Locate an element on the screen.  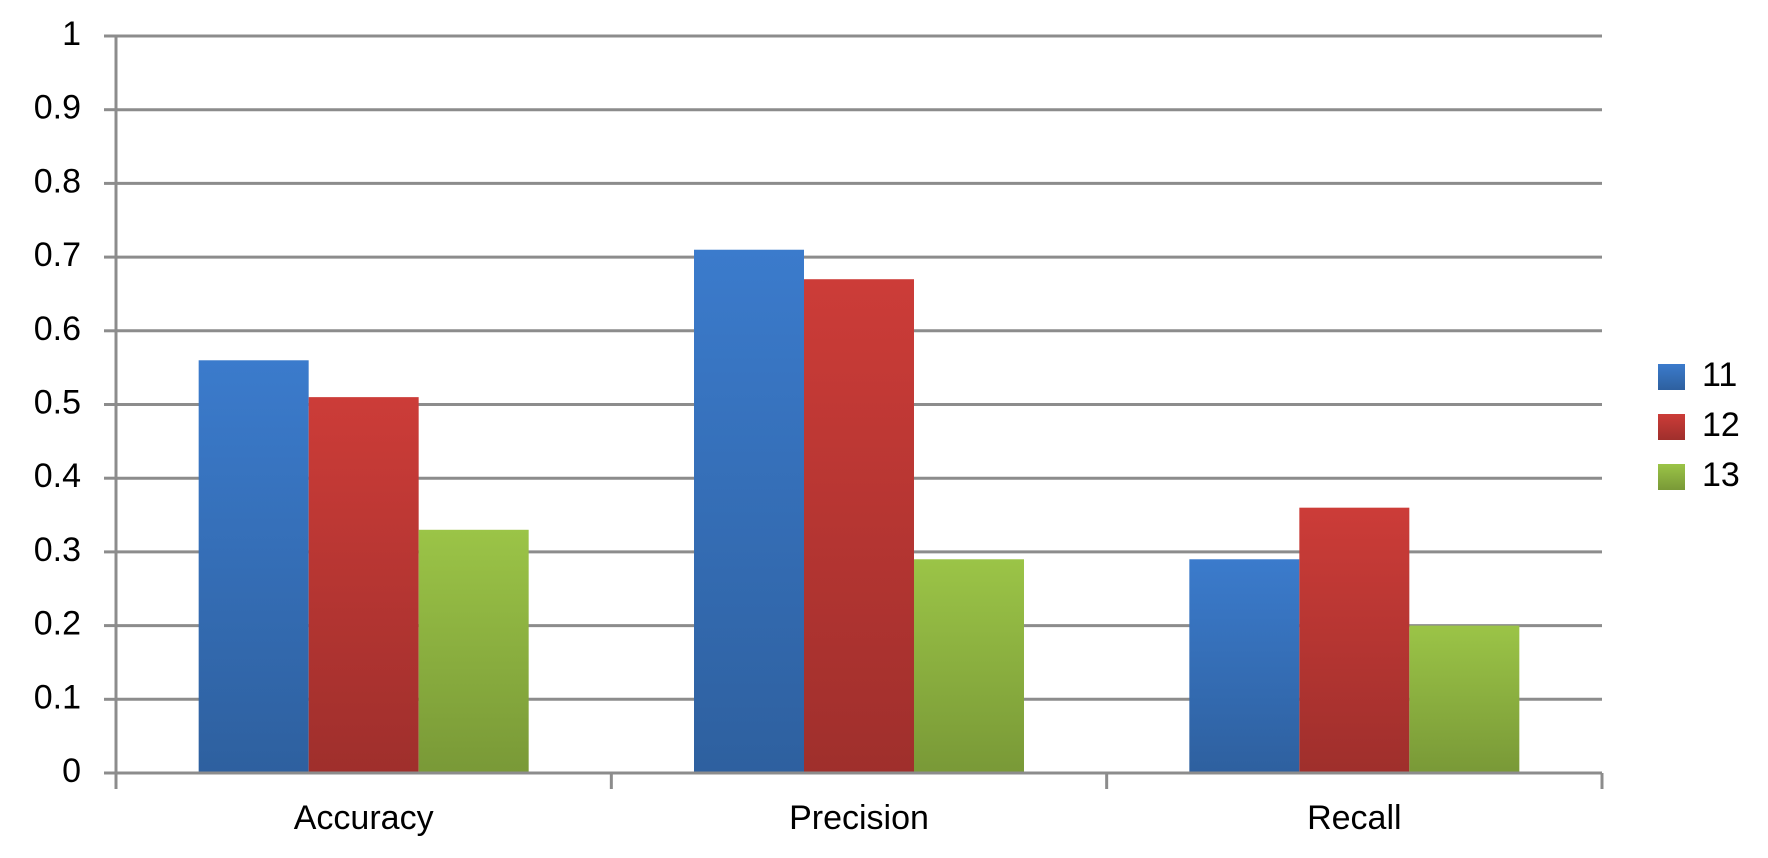
y-tick-label: 0.6 is located at coordinates (57, 329).